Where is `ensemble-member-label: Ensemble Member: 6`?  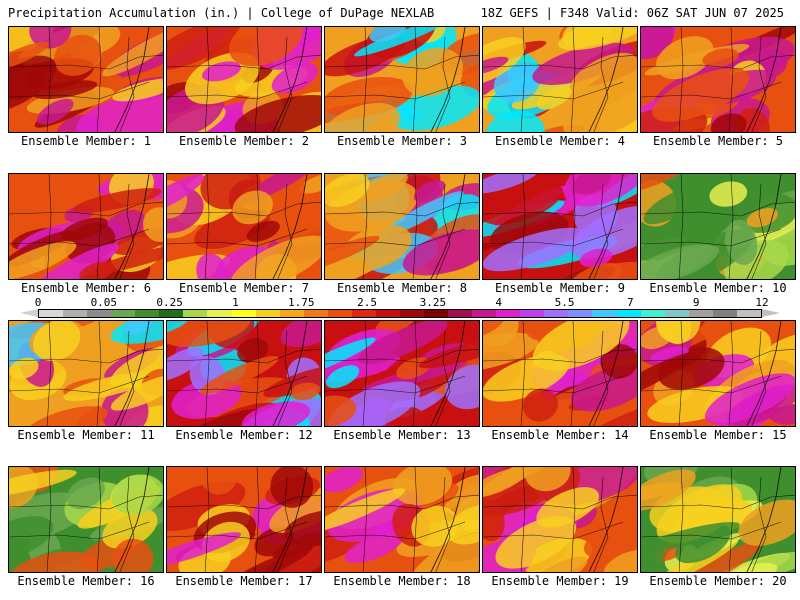 ensemble-member-label: Ensemble Member: 6 is located at coordinates (86, 288).